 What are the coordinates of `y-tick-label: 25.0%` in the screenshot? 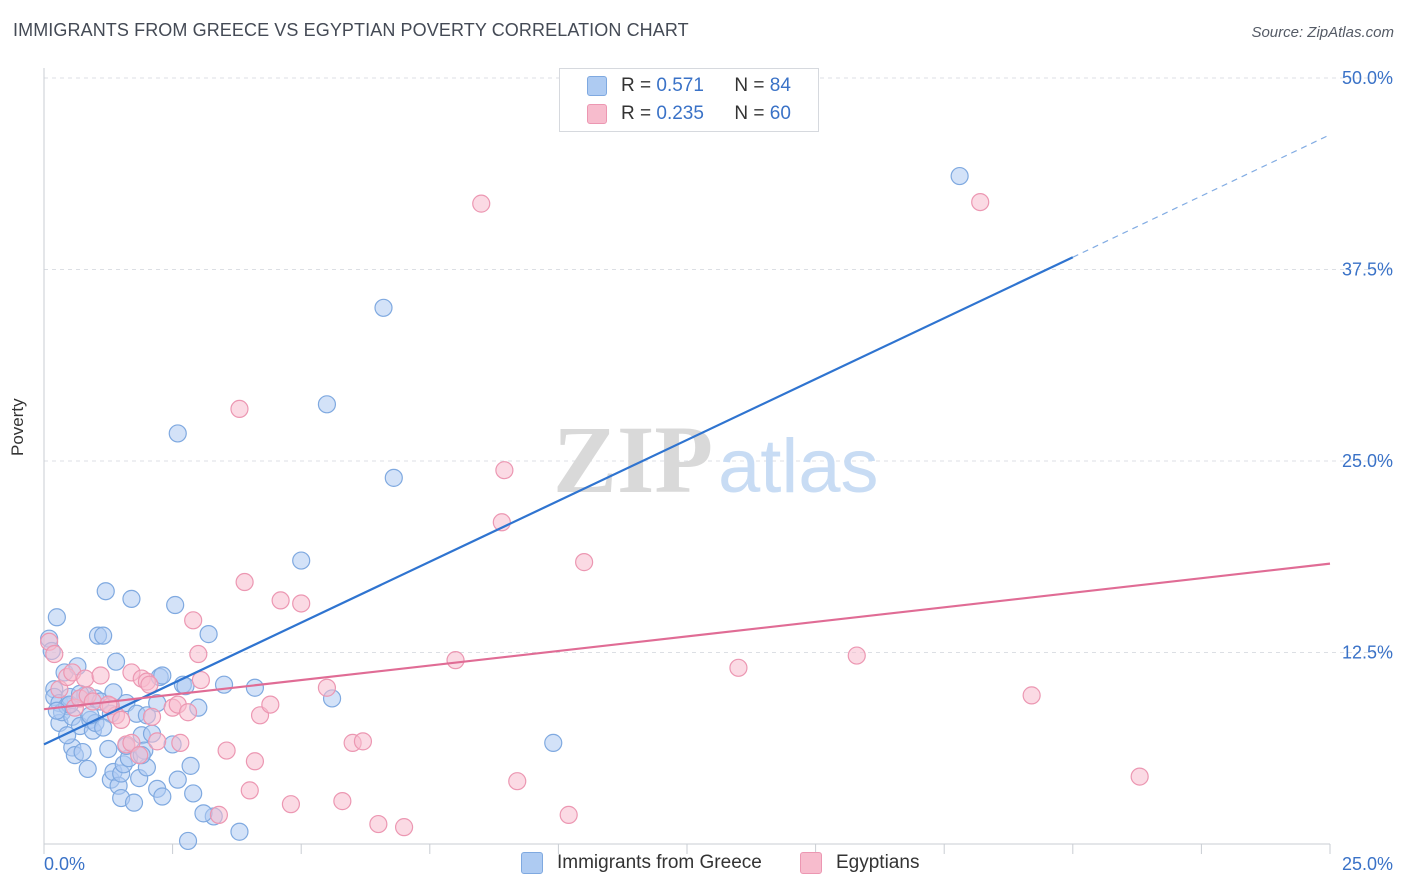 It's located at (1367, 461).